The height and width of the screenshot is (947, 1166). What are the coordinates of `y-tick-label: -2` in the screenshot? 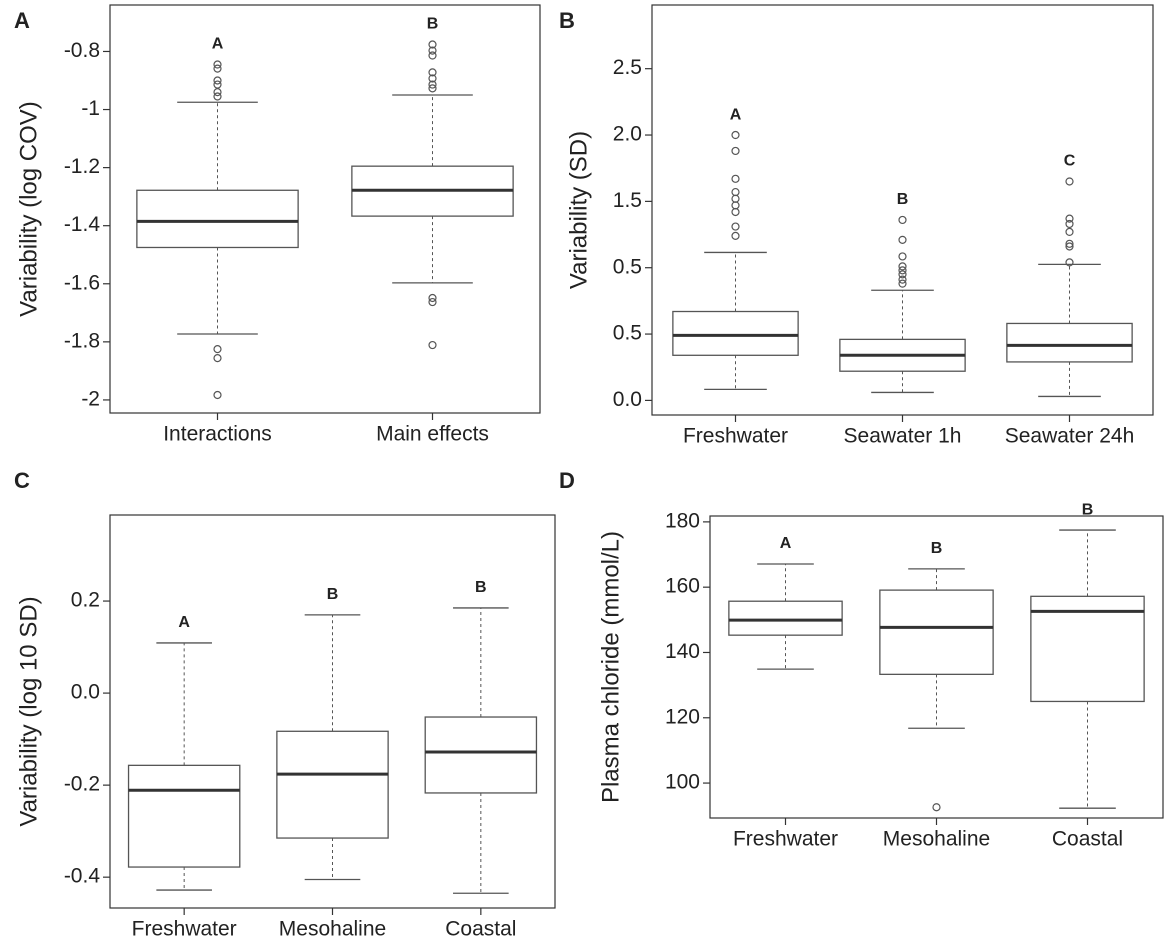 It's located at (90, 398).